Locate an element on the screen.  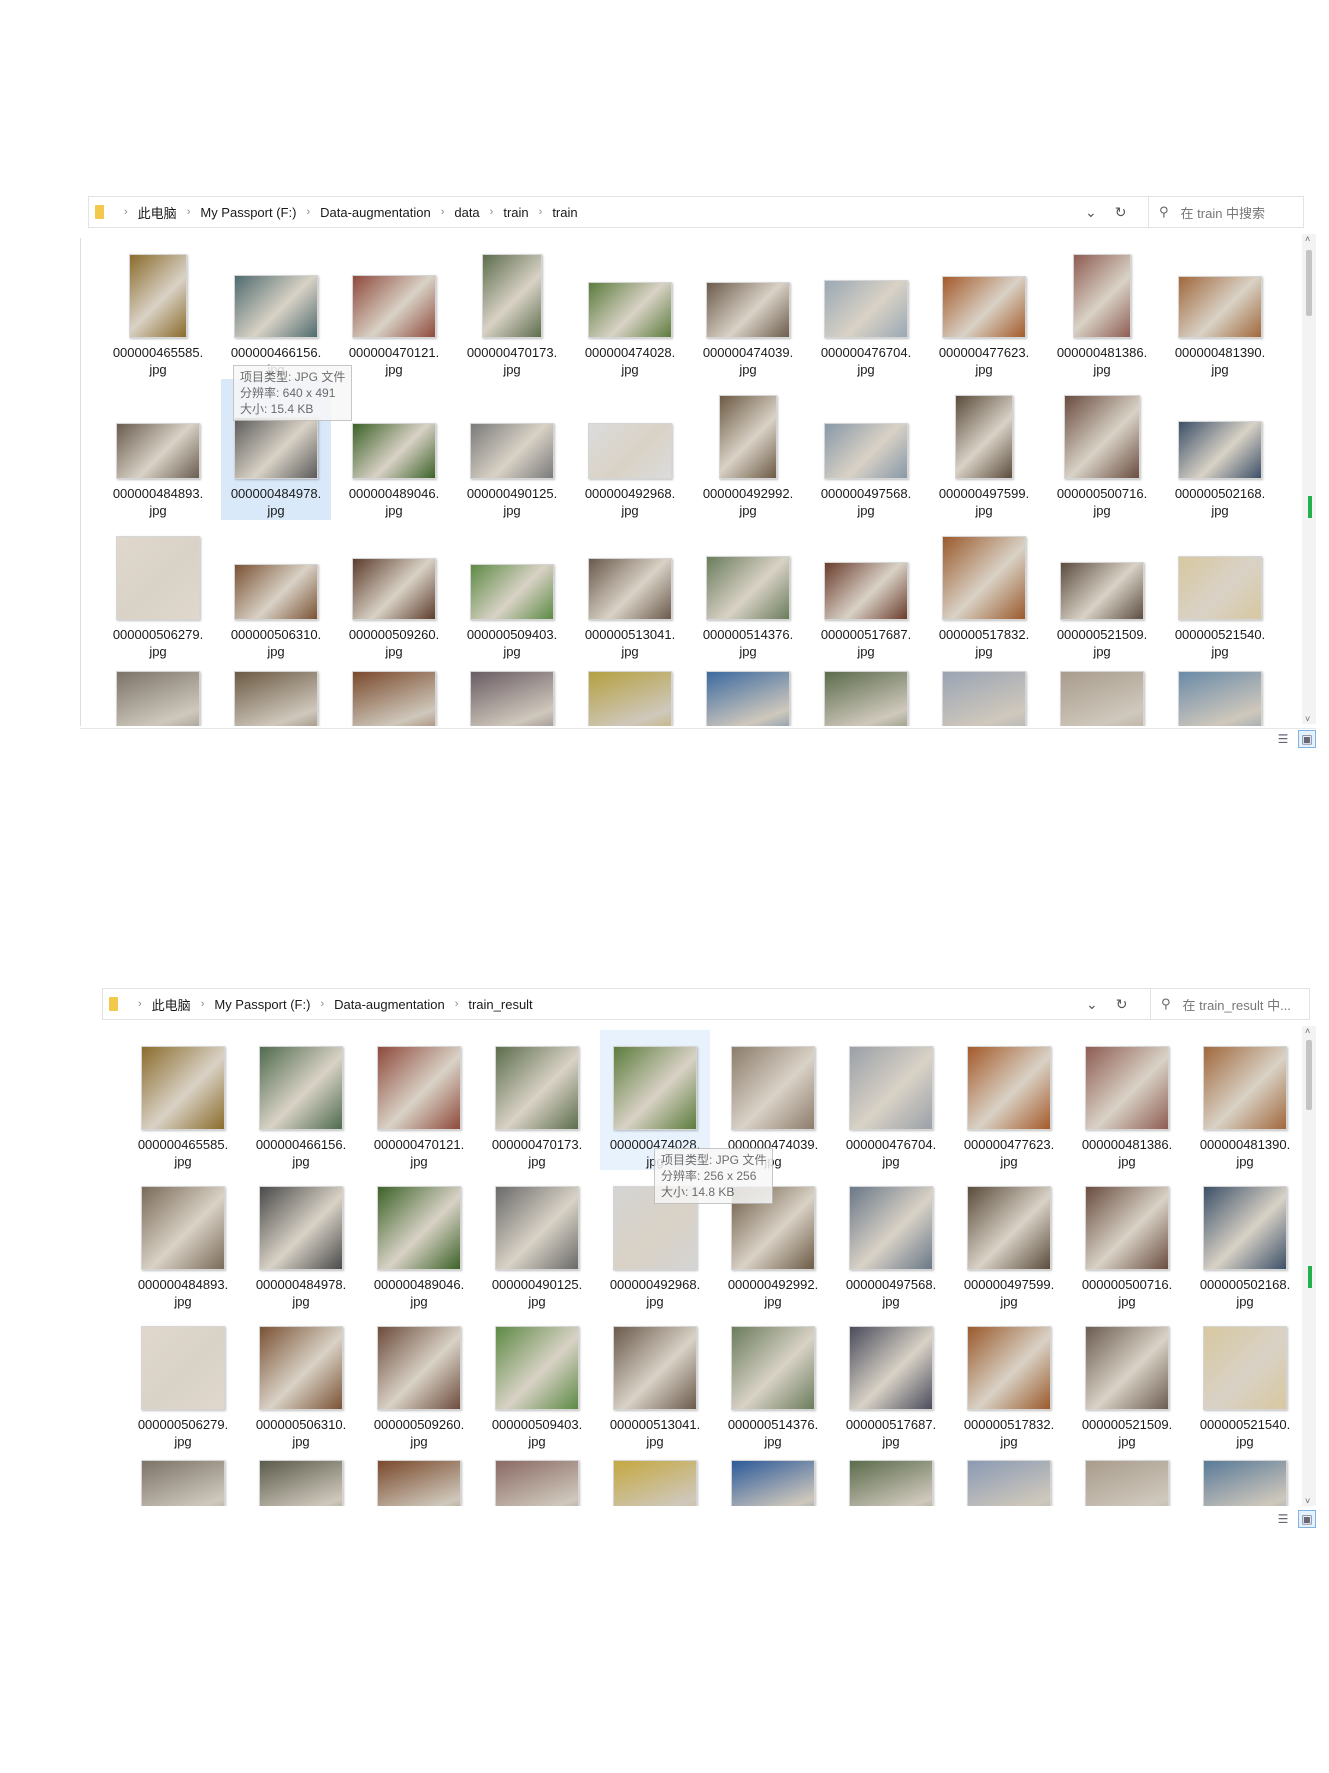
breadcrumb-train: train is located at coordinates (516, 212).